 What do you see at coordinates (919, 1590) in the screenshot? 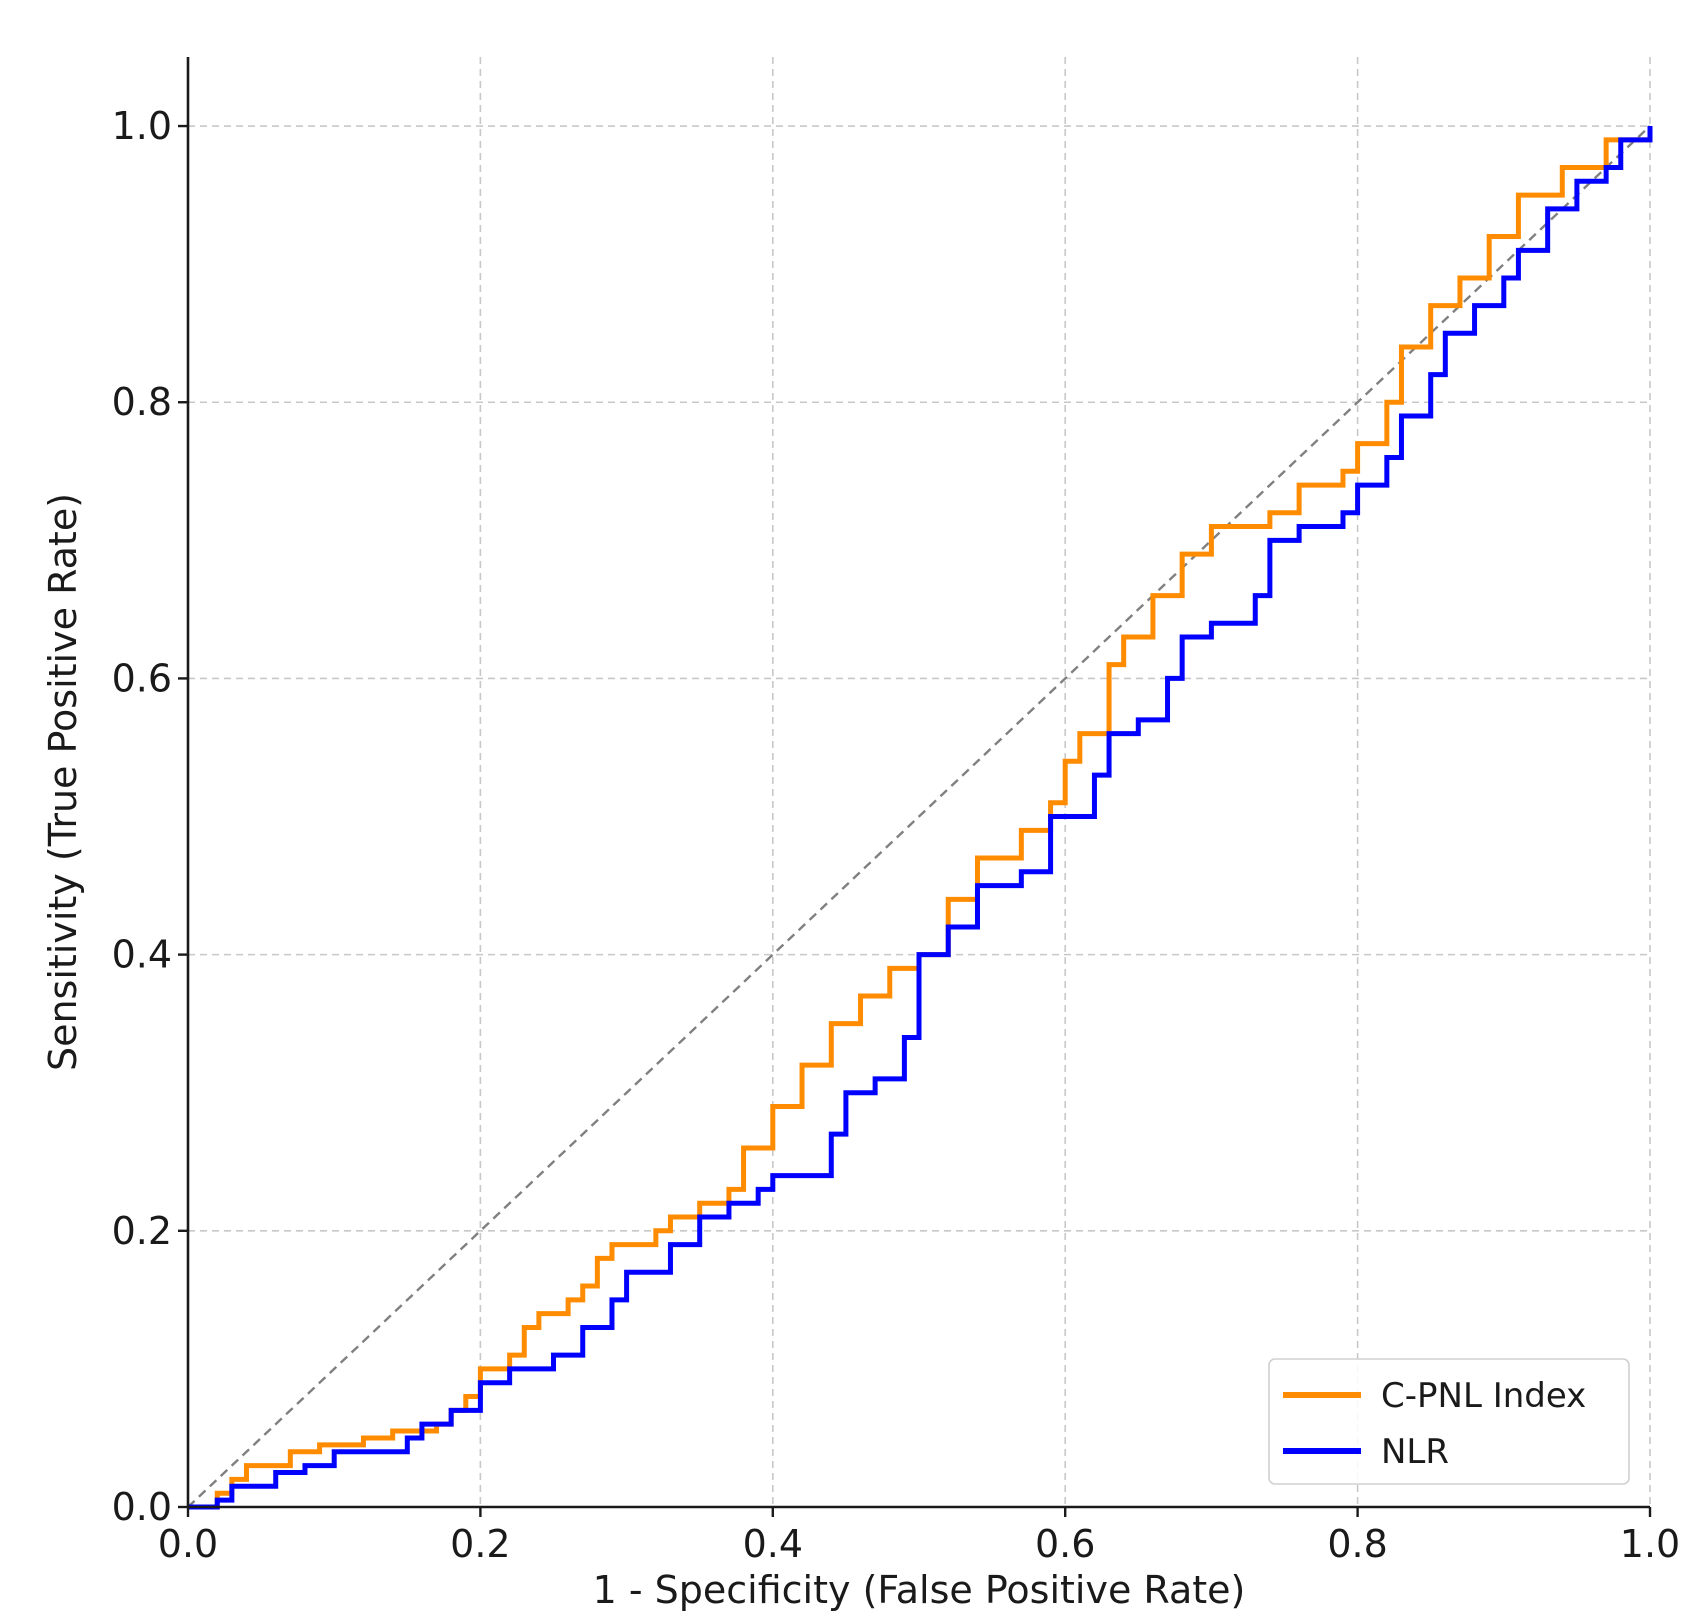
I see `x-axis-title: 1 - Specificity (False Positive Rate)` at bounding box center [919, 1590].